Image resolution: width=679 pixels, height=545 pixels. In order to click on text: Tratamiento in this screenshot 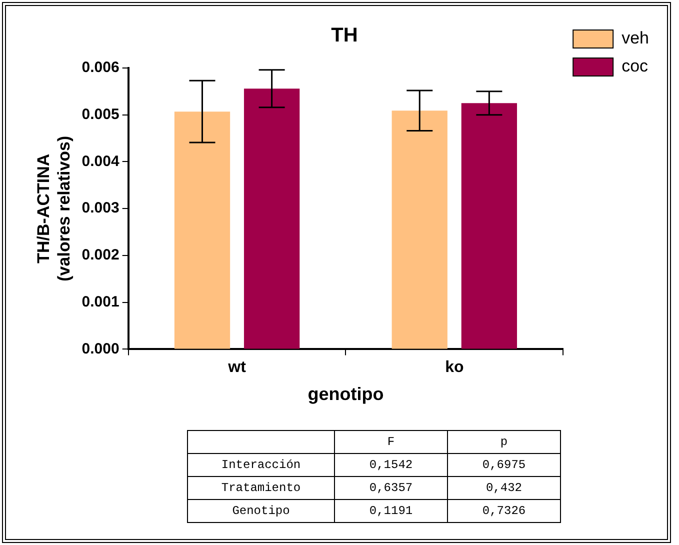, I will do `click(261, 488)`.